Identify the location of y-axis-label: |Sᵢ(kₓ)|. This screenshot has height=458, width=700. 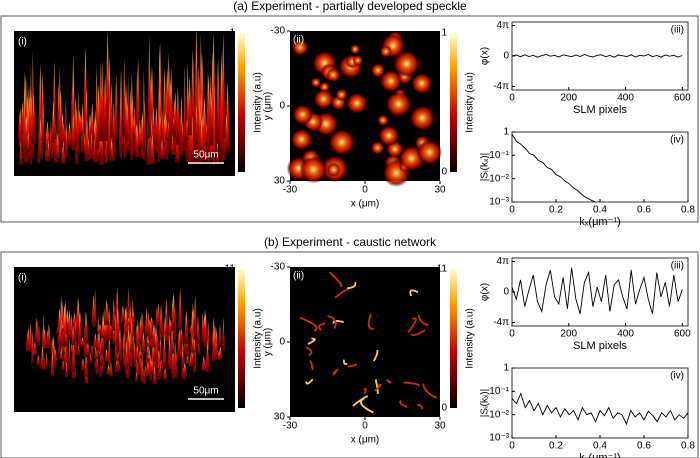
(485, 167).